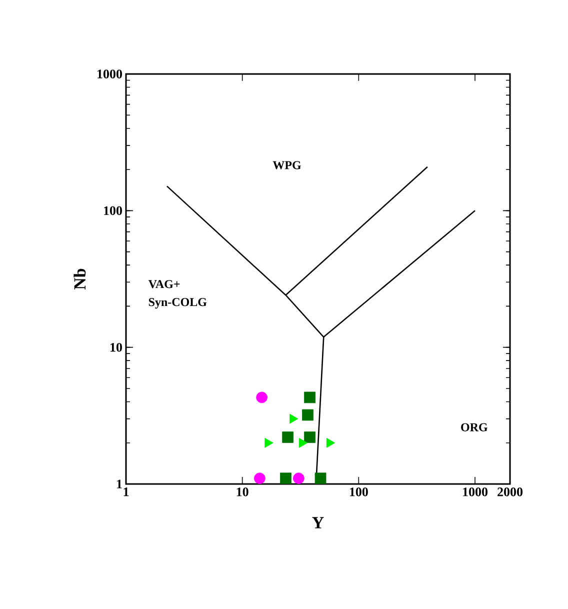 The image size is (568, 609). I want to click on y-tick-label: 10, so click(116, 347).